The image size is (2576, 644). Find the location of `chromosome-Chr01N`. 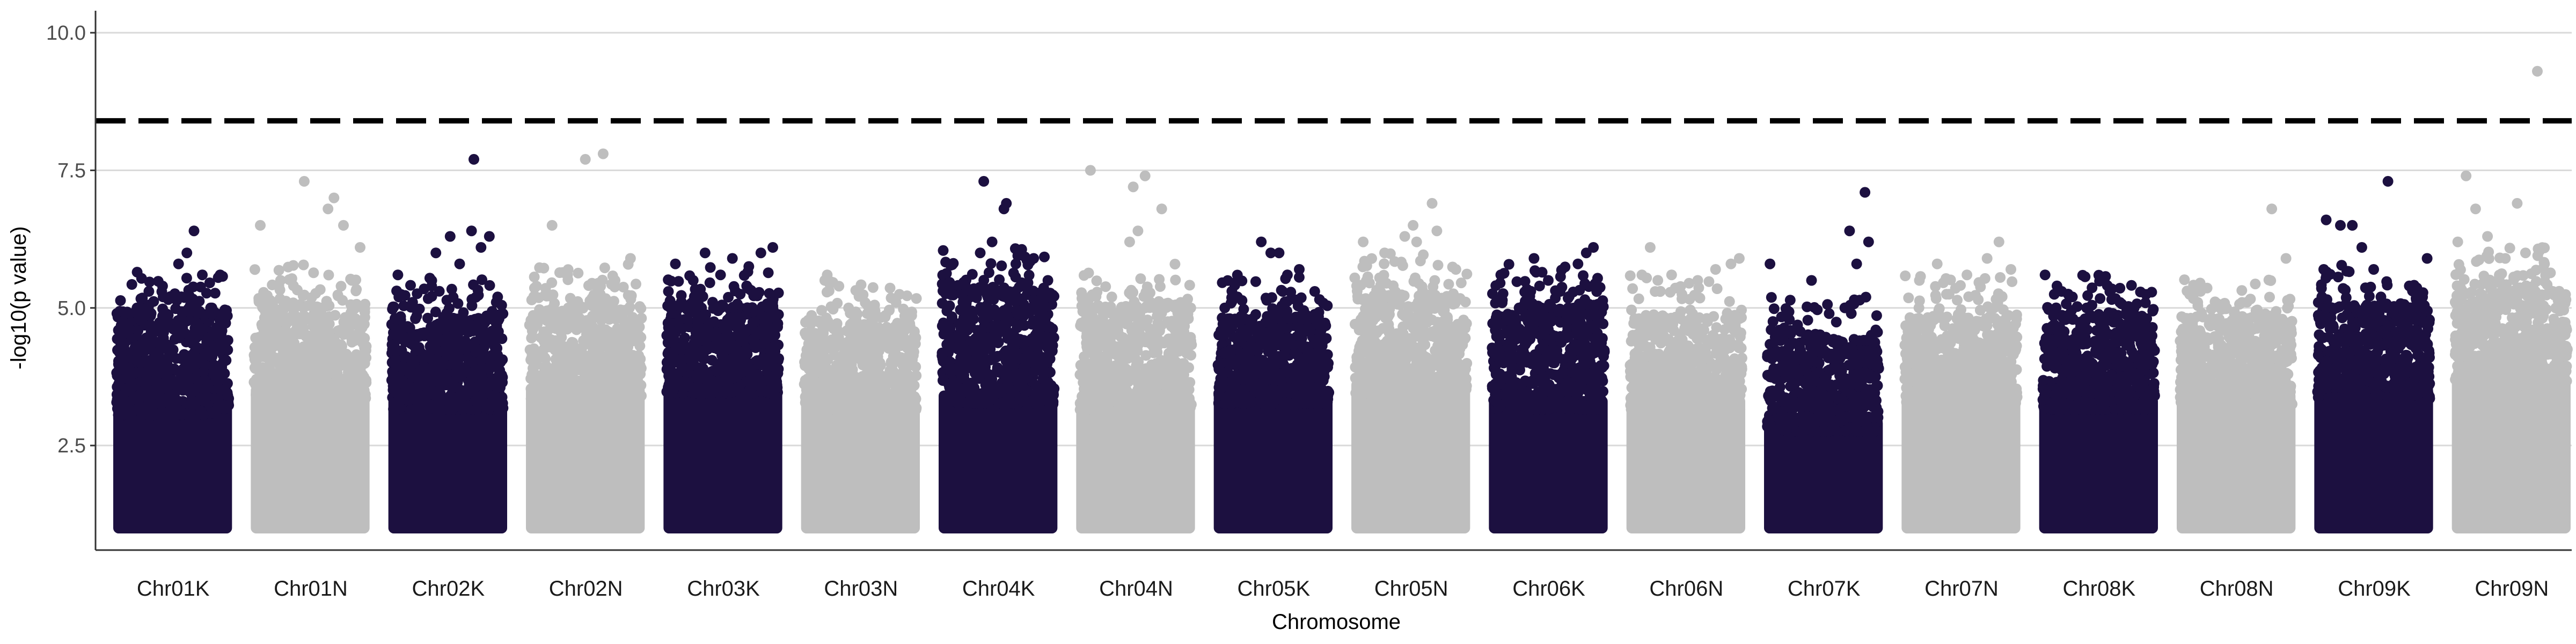

chromosome-Chr01N is located at coordinates (310, 354).